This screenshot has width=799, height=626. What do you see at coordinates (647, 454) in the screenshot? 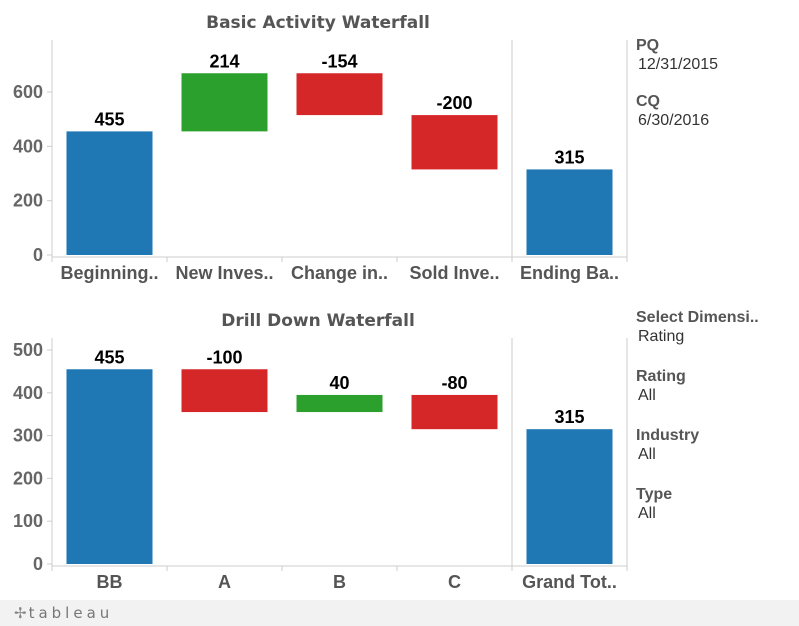
I see `industry-value: All` at bounding box center [647, 454].